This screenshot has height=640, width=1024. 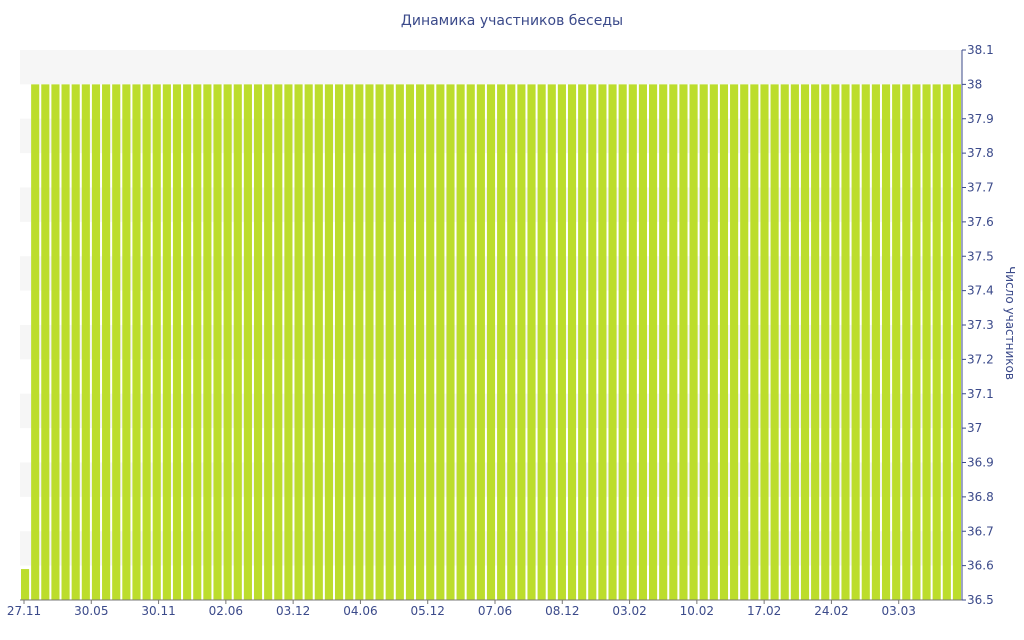 I want to click on y-tick-label: 37.2, so click(x=980, y=359).